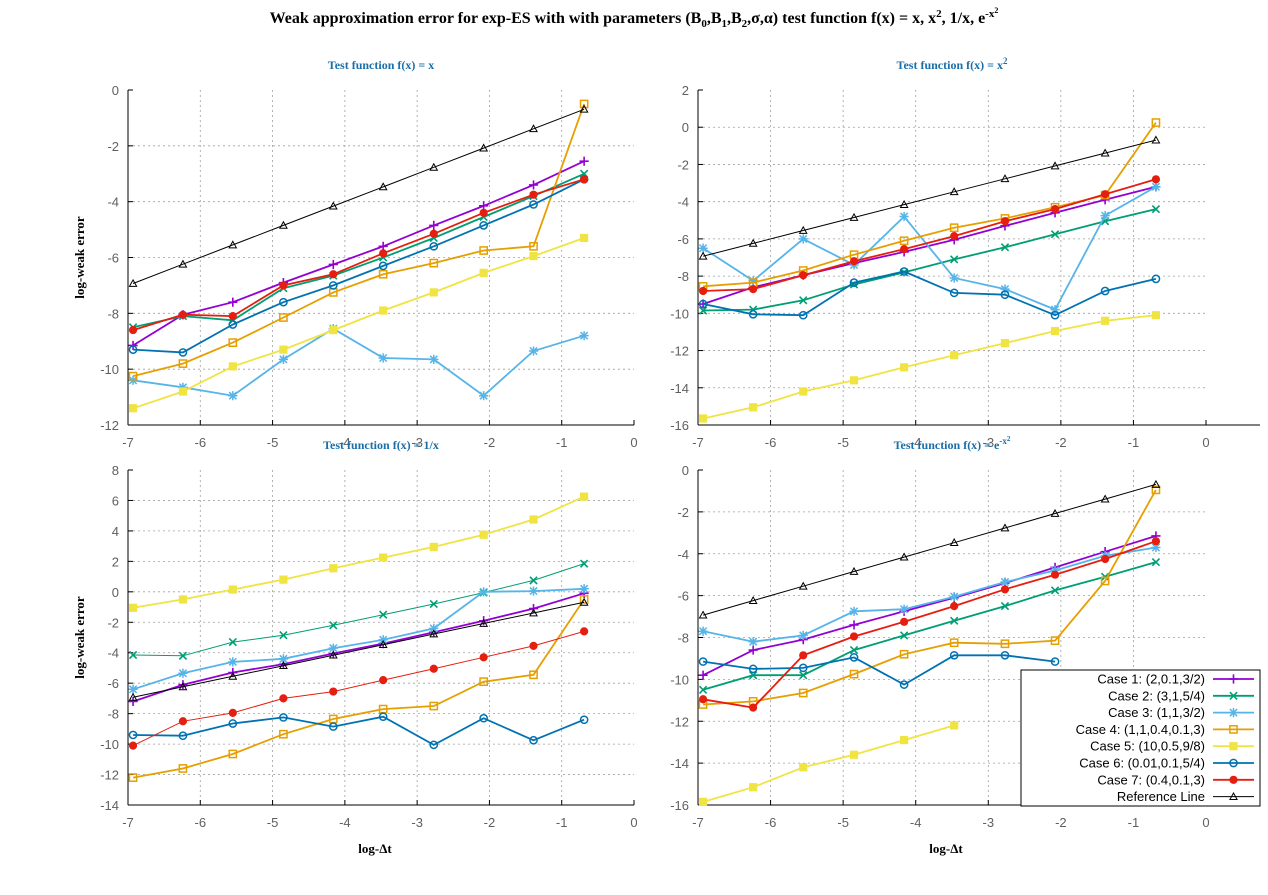 The width and height of the screenshot is (1268, 895). Describe the element at coordinates (128, 442) in the screenshot. I see `x-tick-label: -7` at that location.